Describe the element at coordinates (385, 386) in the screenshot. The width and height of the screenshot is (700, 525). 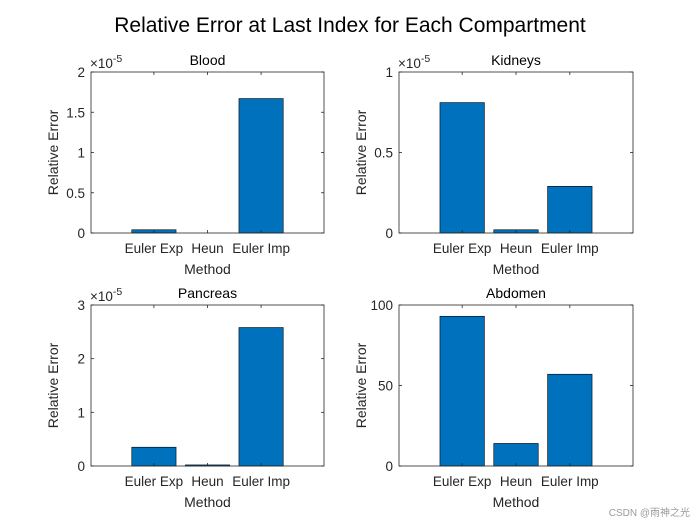
I see `y-tick-label: 50` at that location.